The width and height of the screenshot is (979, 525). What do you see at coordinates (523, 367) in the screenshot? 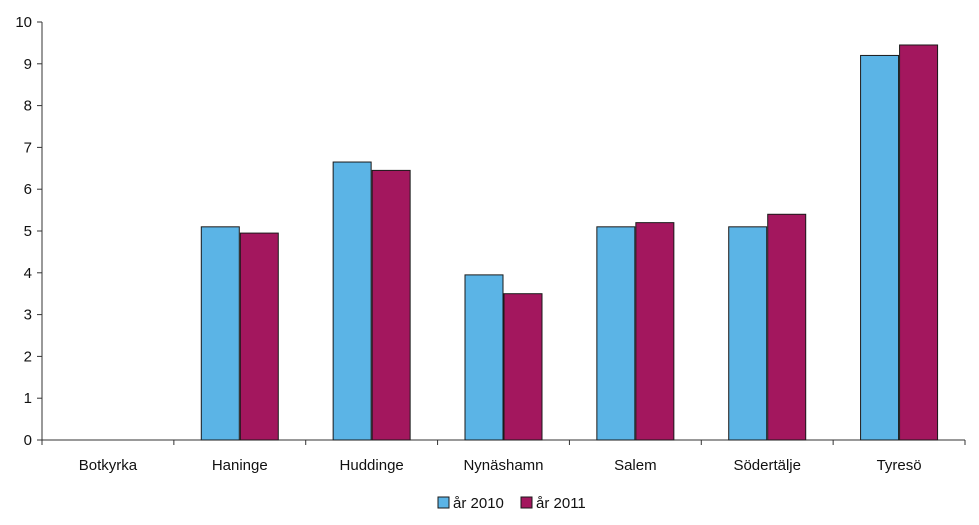
I see `bar-2011-nynäshamn` at bounding box center [523, 367].